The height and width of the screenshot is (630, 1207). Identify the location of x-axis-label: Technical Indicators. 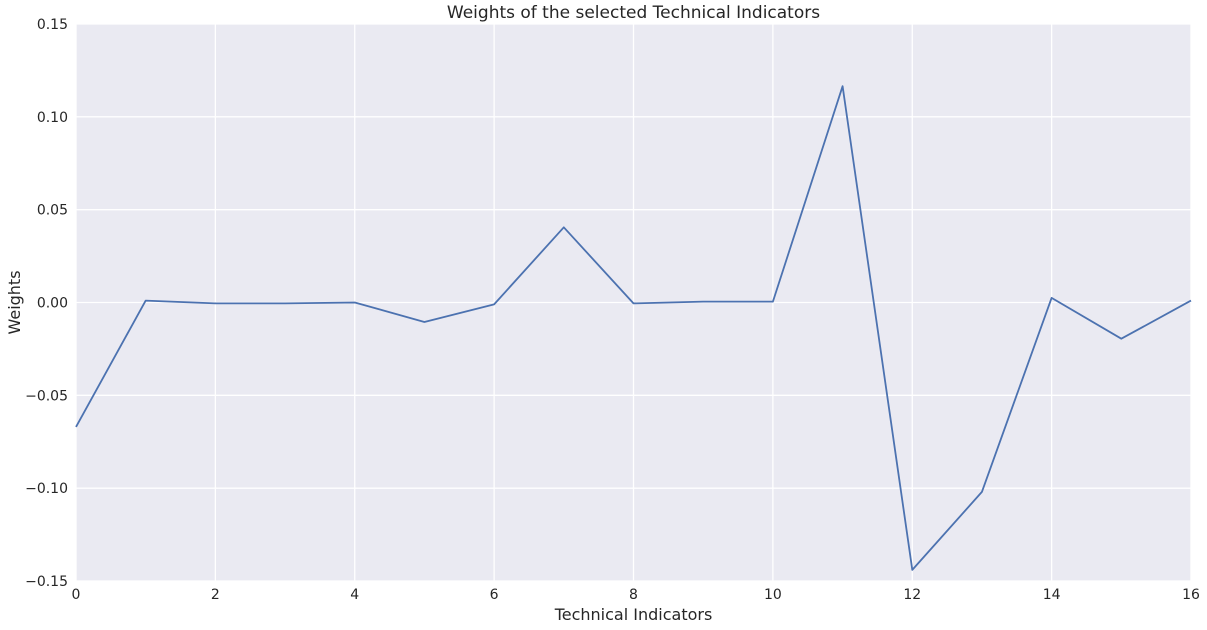
(633, 614).